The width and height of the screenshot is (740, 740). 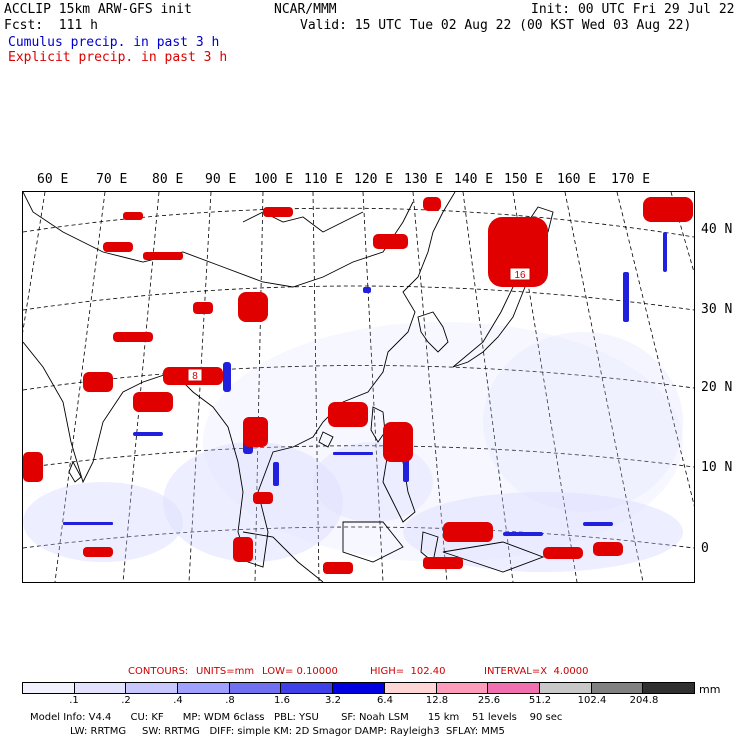 What do you see at coordinates (274, 179) in the screenshot?
I see `lon-label: 100 E` at bounding box center [274, 179].